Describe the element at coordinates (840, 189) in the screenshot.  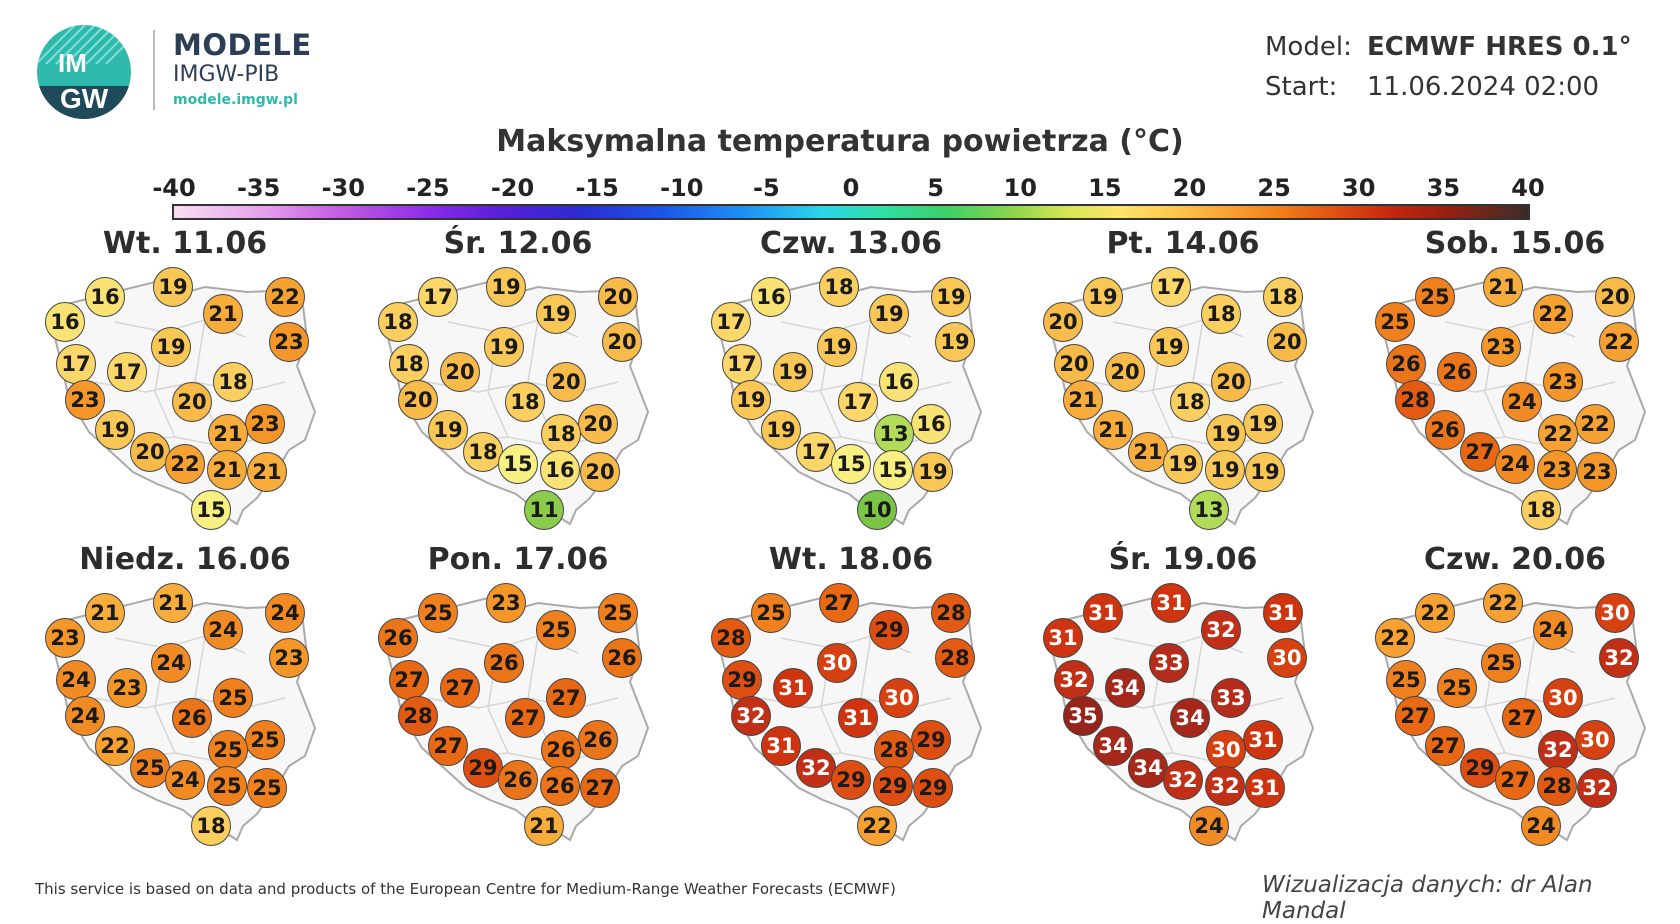
I see `colorbar-tick-labels: -40 -35 -30 -25 -20 -15 -10 -5 0 5 10 15 20 25 30 35 40` at that location.